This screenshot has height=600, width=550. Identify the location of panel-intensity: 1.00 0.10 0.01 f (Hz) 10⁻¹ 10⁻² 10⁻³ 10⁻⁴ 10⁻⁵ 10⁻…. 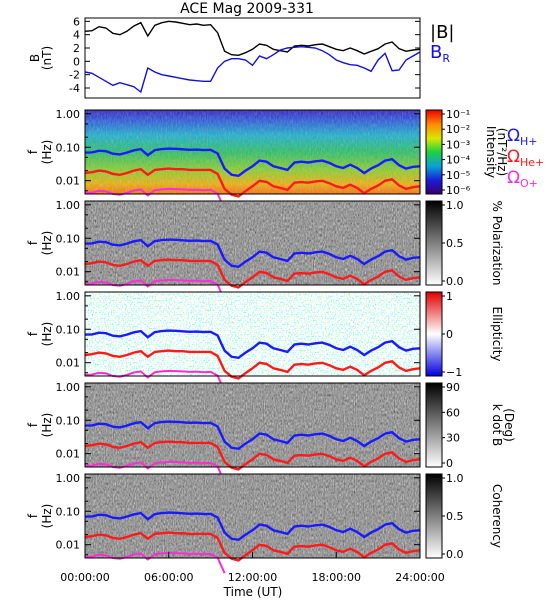
(267, 159).